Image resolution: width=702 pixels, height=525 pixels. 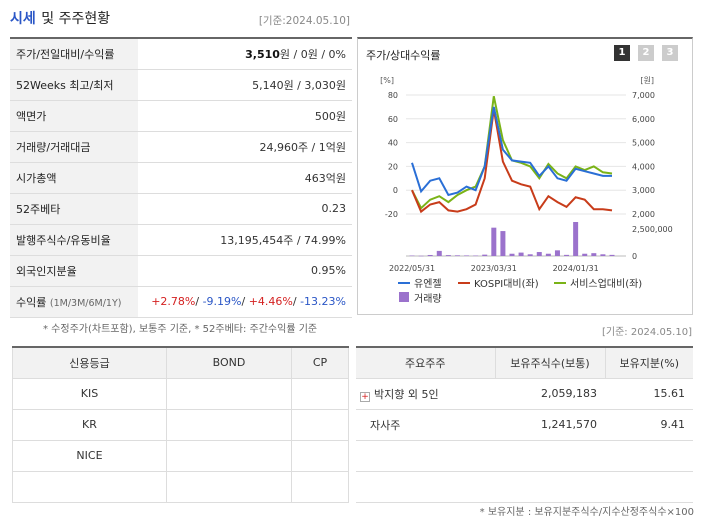 I want to click on row-label: 외국인지분율, so click(x=74, y=271).